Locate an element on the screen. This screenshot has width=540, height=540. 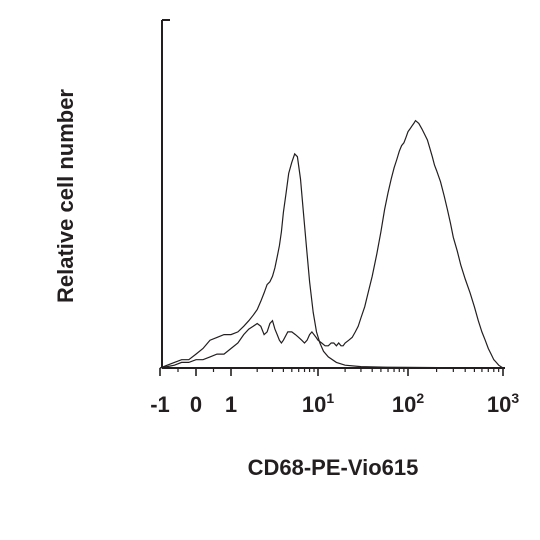
x-tick-label: -1 is located at coordinates (160, 404).